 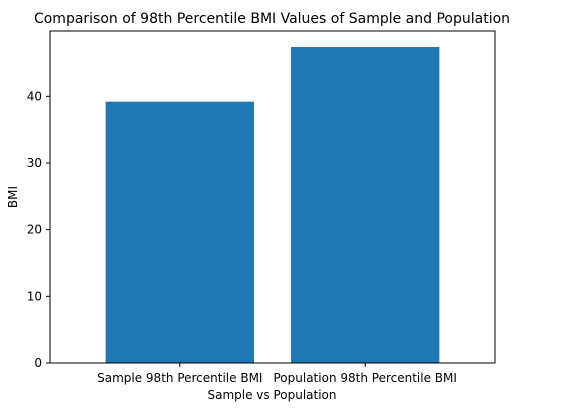 I want to click on y-tick-label-4: 40, so click(x=34, y=96).